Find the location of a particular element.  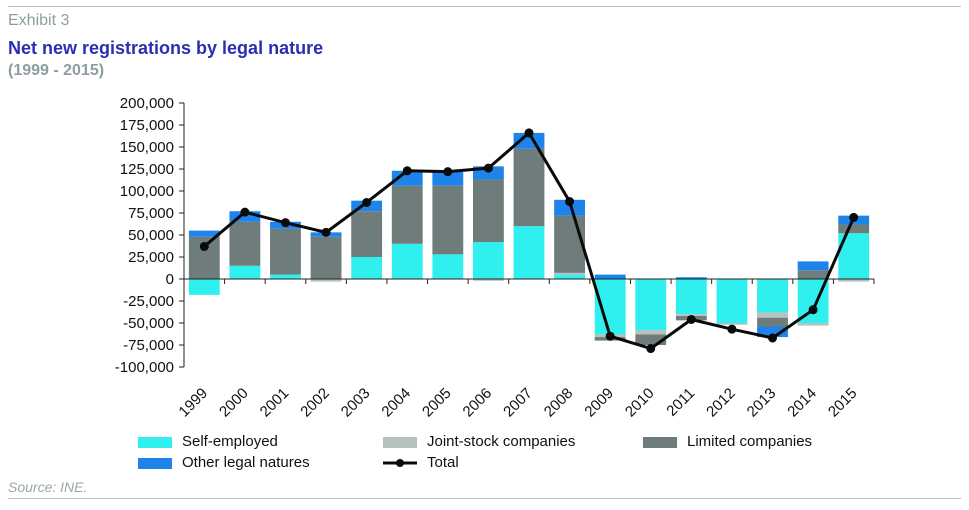

total-point-2015 is located at coordinates (854, 217).